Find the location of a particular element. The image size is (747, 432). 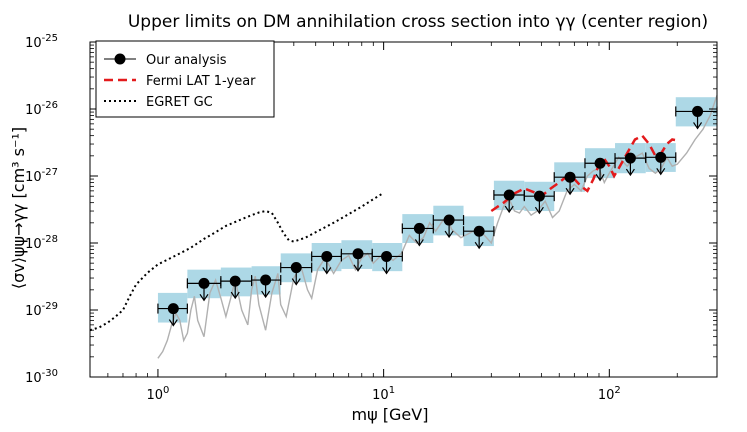

x-tick-label-exponent: 2 is located at coordinates (617, 390).